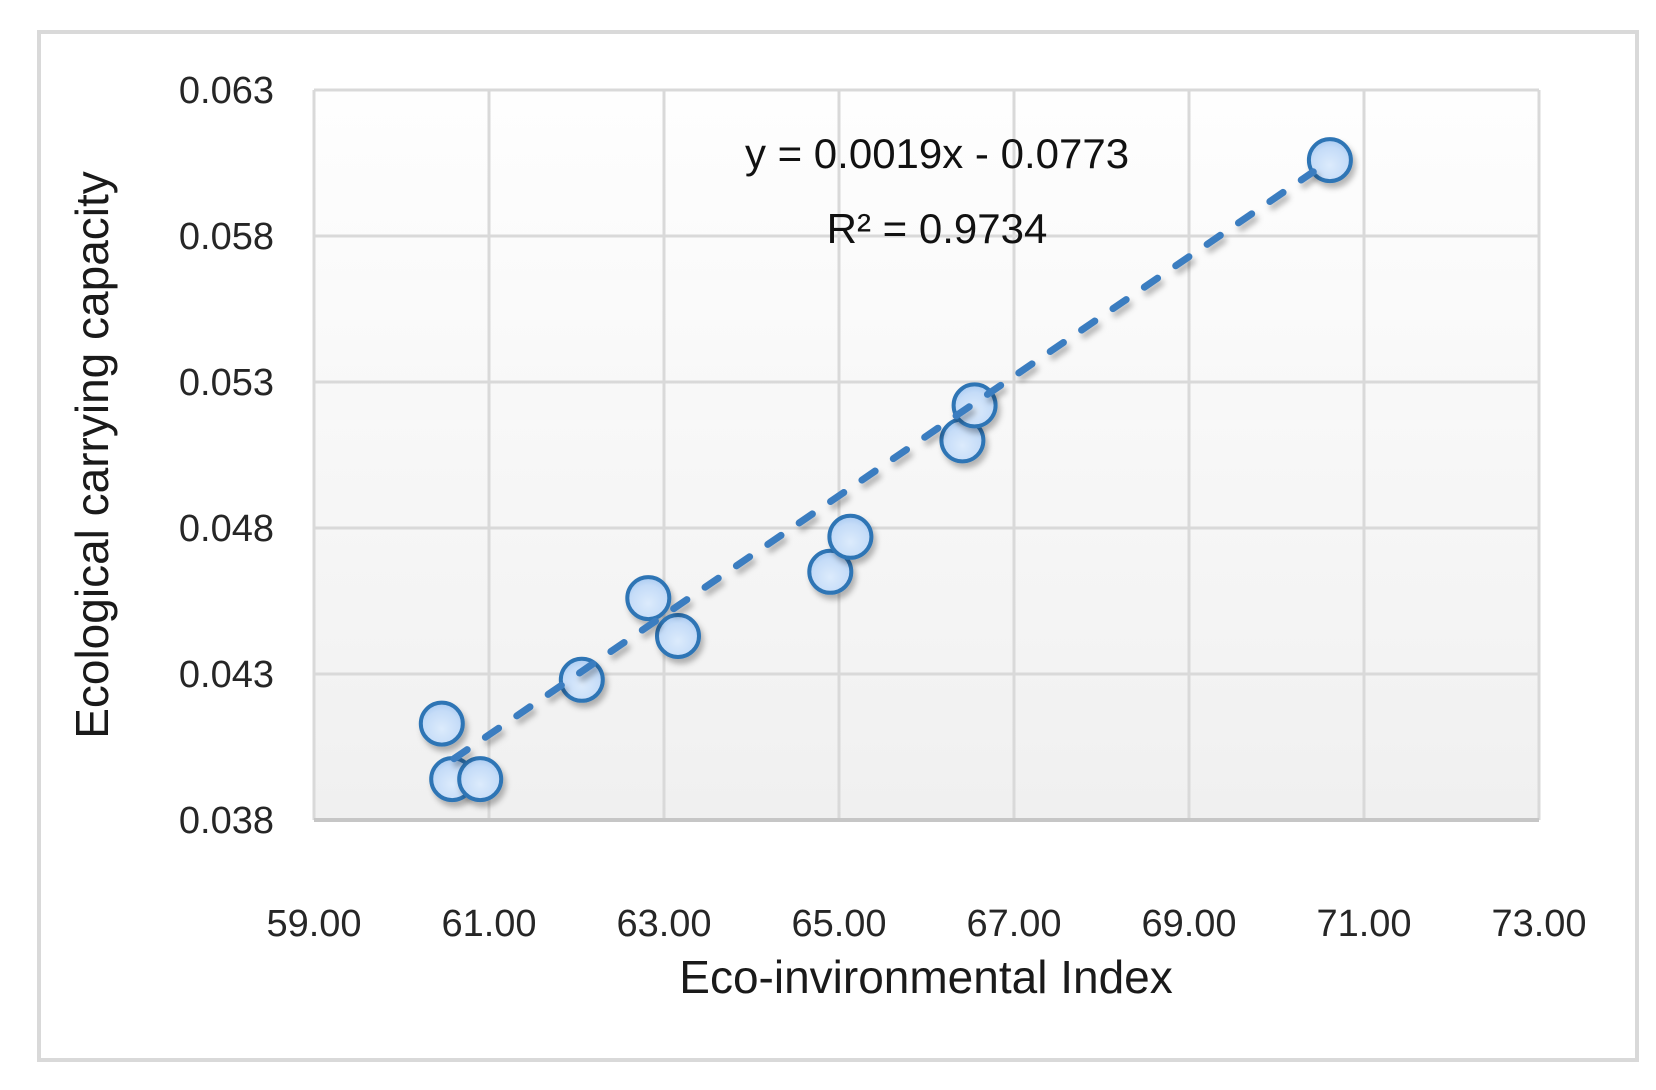  Describe the element at coordinates (226, 383) in the screenshot. I see `y-tick: 0.053` at that location.